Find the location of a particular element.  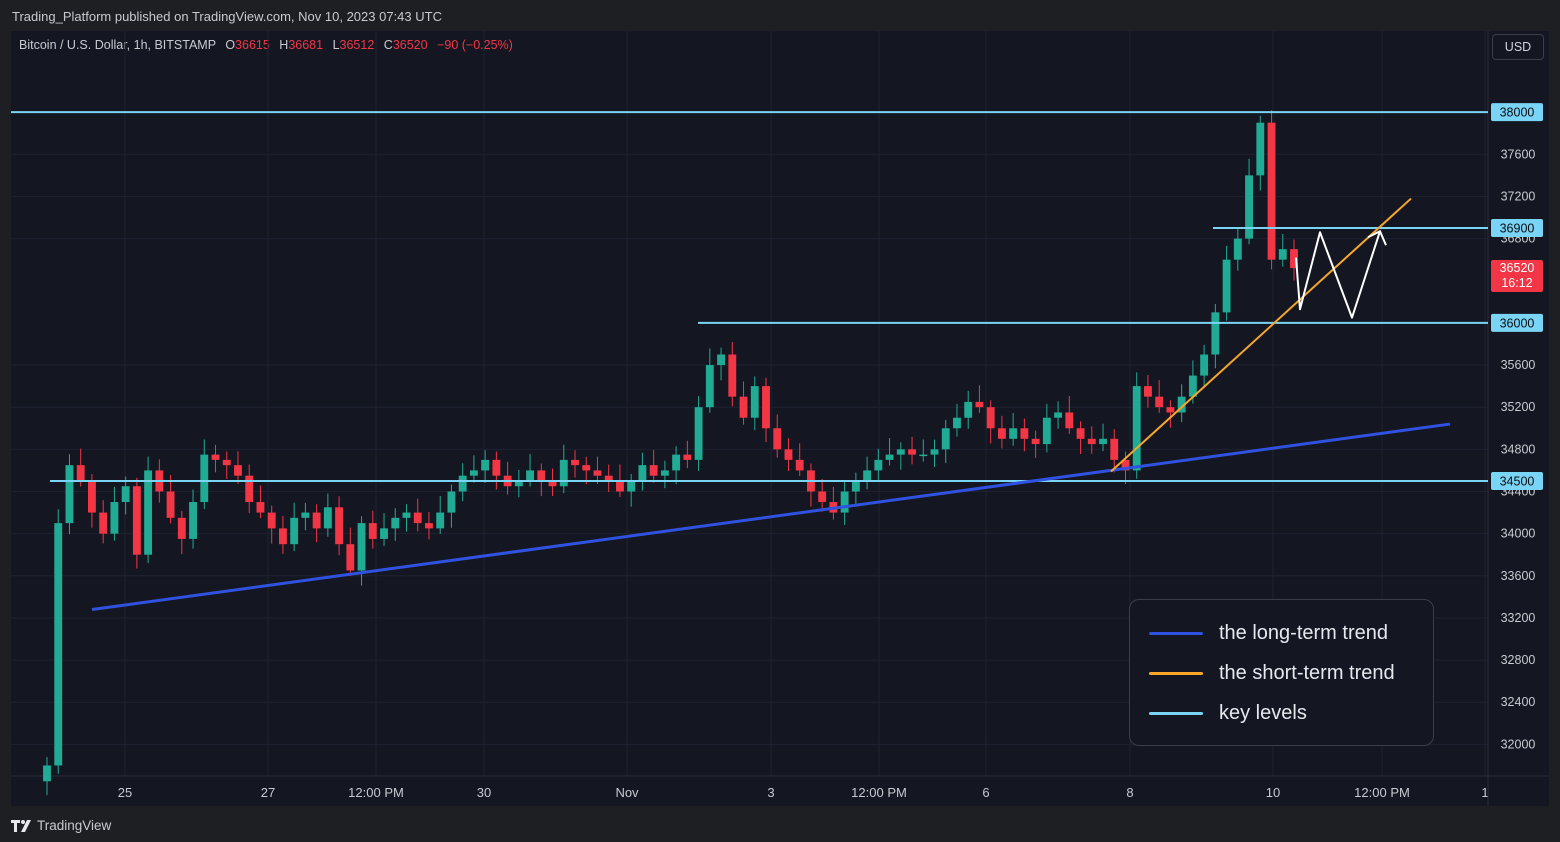

legend-label-long-term: the long-term trend is located at coordinates (1303, 633).